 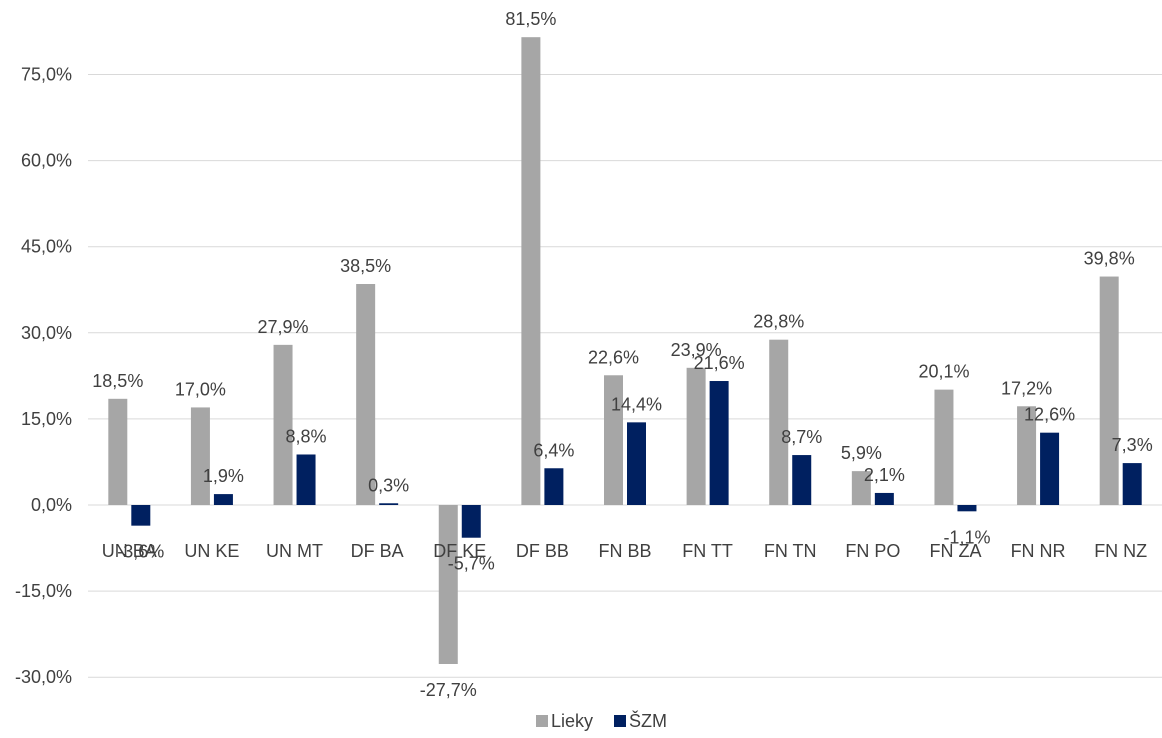 What do you see at coordinates (306, 436) in the screenshot?
I see `data-label: 8,8%` at bounding box center [306, 436].